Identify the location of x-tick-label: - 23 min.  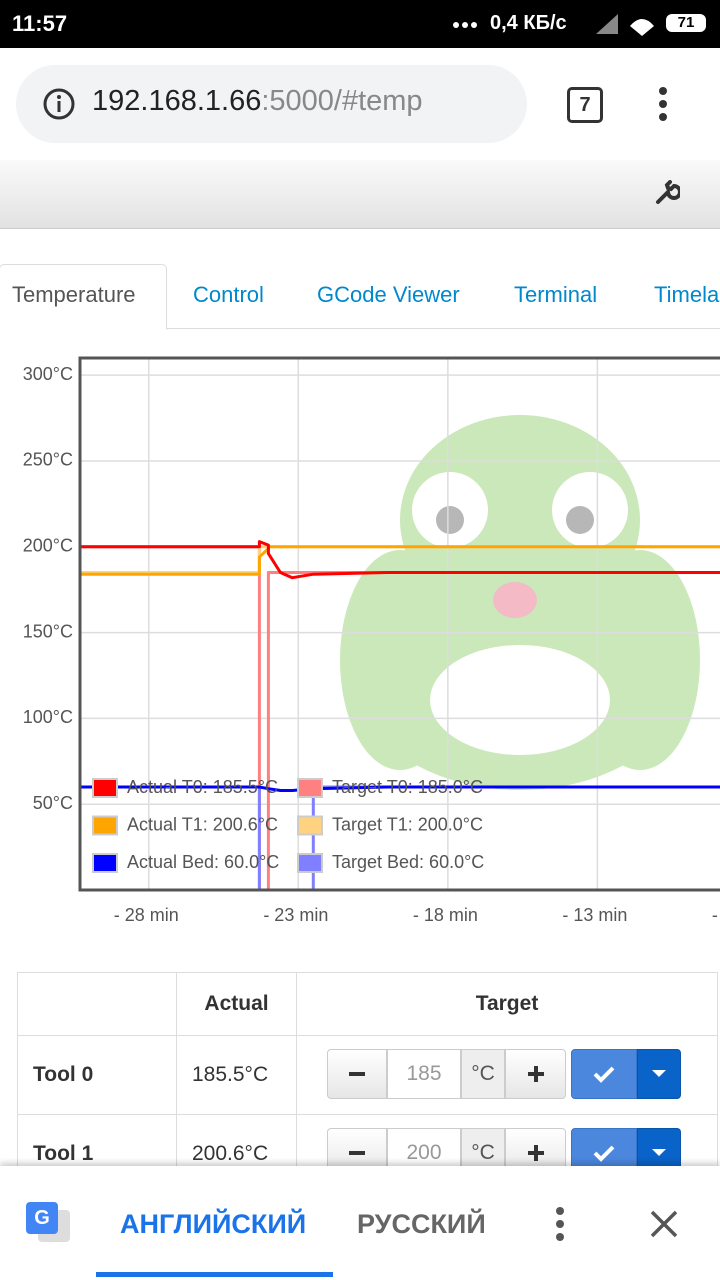
(295, 915).